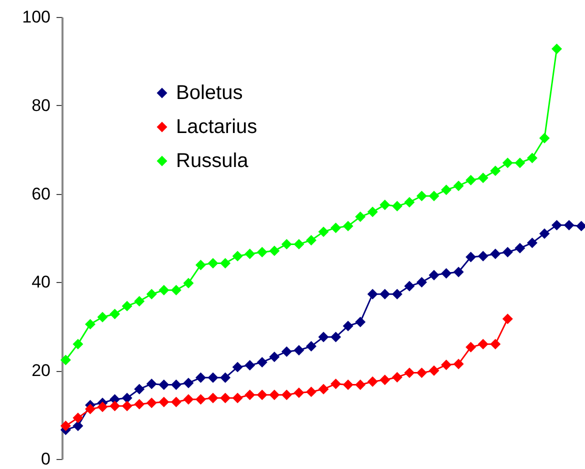 This screenshot has height=469, width=585. Describe the element at coordinates (36, 17) in the screenshot. I see `y-tick-label: 100` at that location.